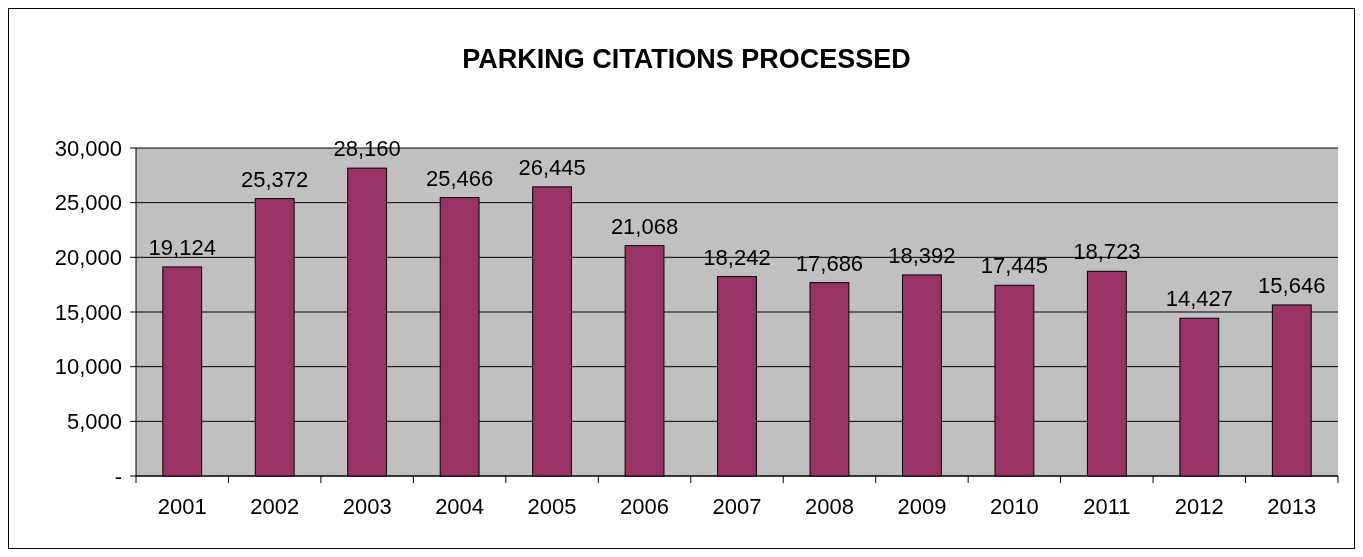  Describe the element at coordinates (88, 148) in the screenshot. I see `y-tick-label: 30,000` at that location.